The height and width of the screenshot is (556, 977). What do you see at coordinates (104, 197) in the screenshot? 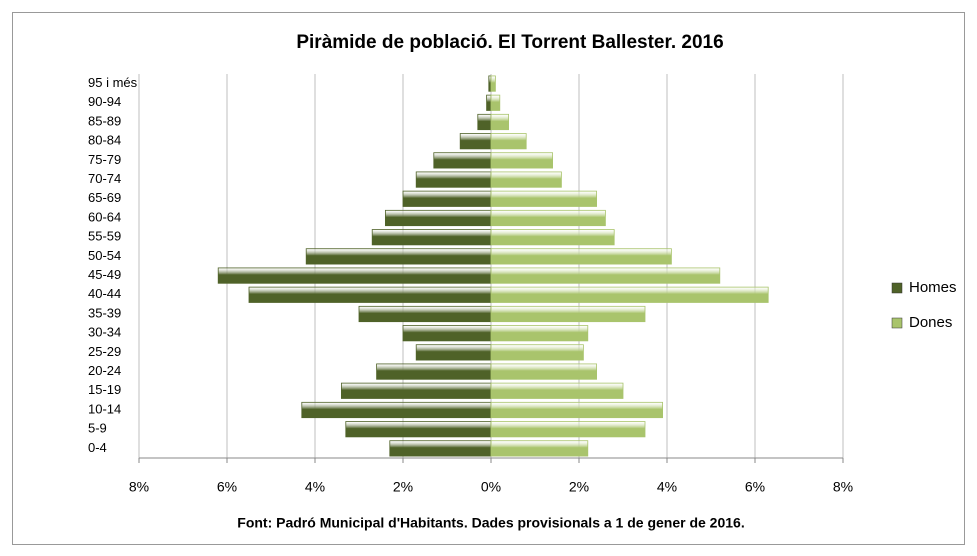
I see `y-tick-label: 65-69` at bounding box center [104, 197].